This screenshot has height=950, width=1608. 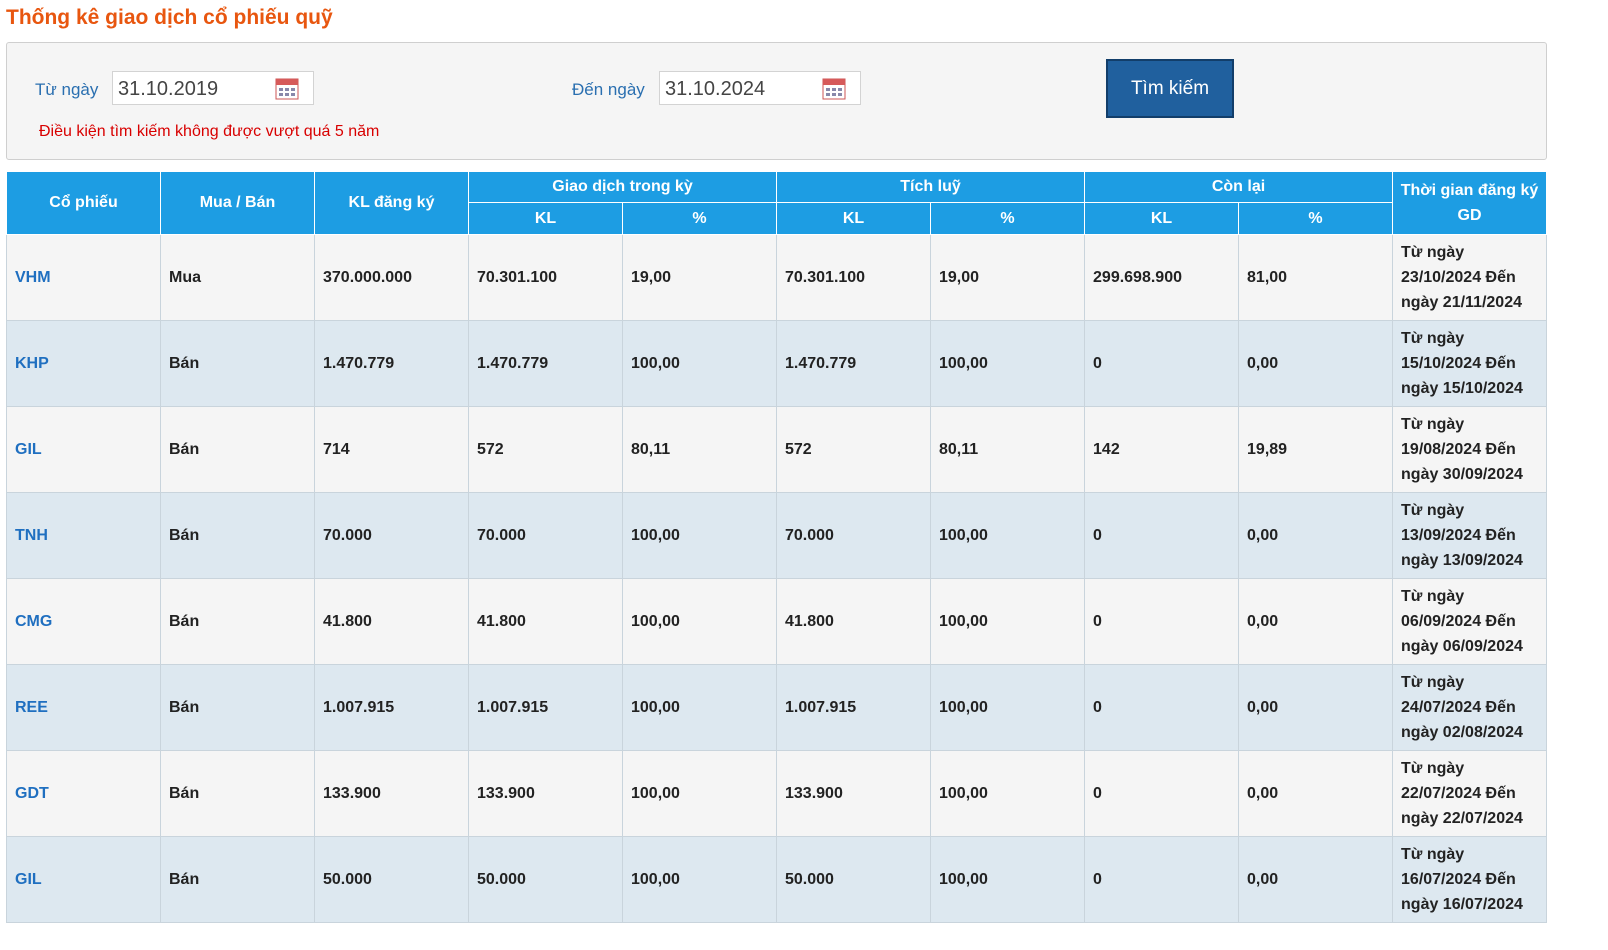 I want to click on header-cell: Tích luỹ, so click(x=930, y=187).